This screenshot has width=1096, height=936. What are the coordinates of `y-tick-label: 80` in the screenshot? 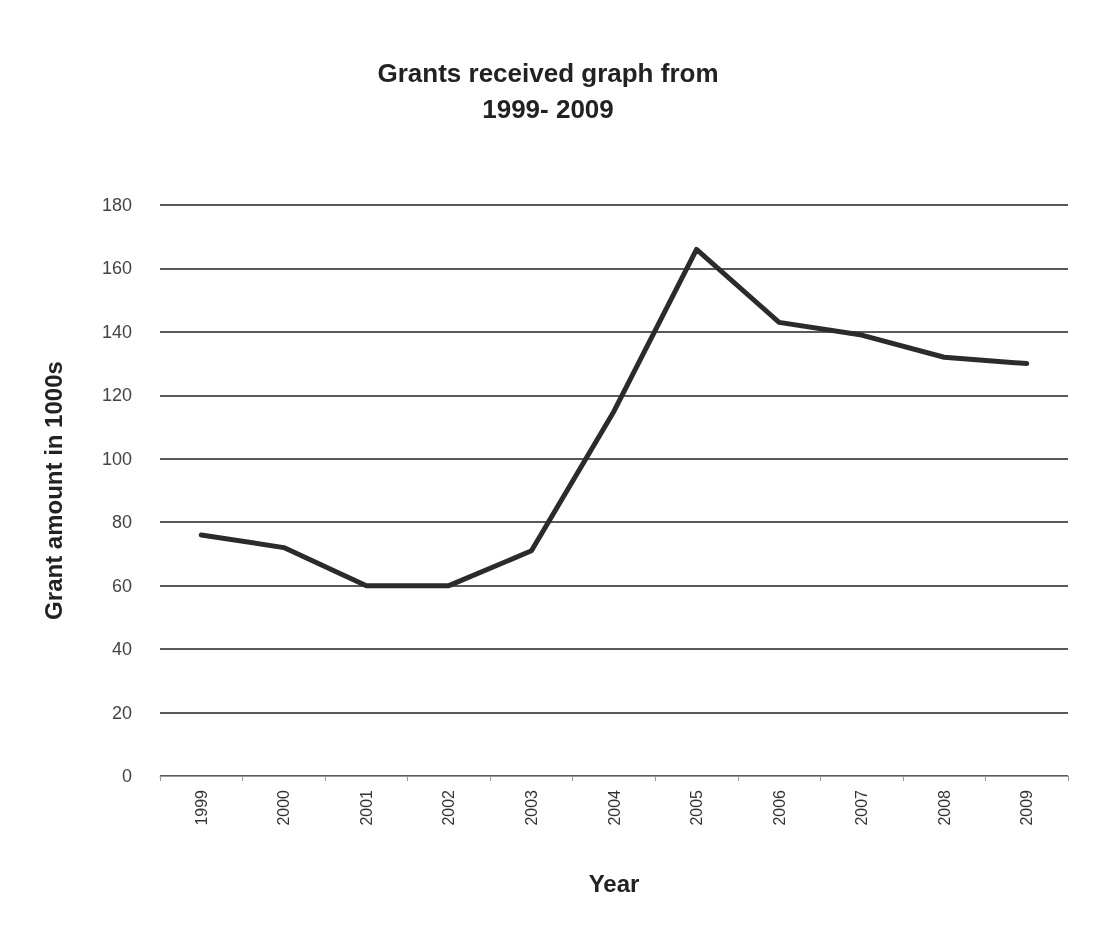 It's located at (121, 522).